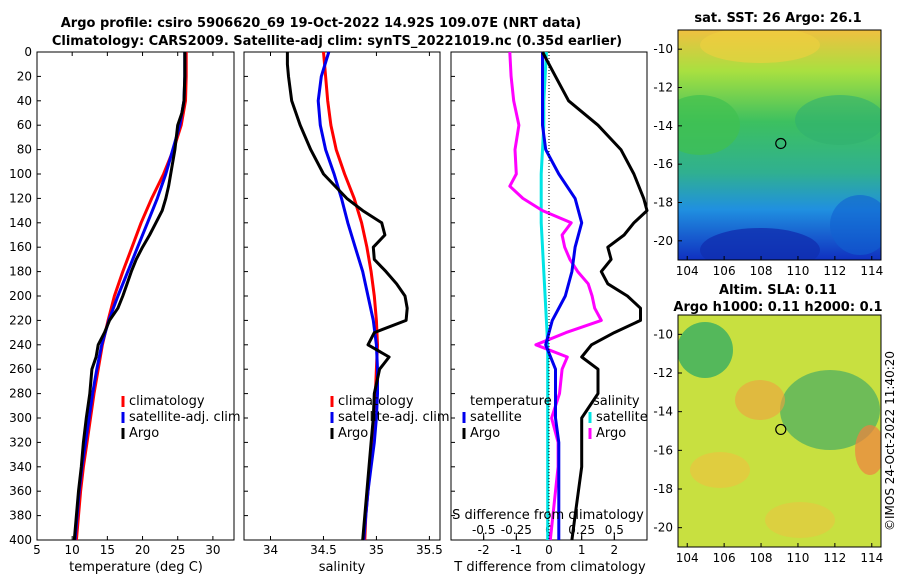 This screenshot has width=900, height=580. Describe the element at coordinates (136, 567) in the screenshot. I see `temperature-xlabel: temperature (deg C)` at that location.